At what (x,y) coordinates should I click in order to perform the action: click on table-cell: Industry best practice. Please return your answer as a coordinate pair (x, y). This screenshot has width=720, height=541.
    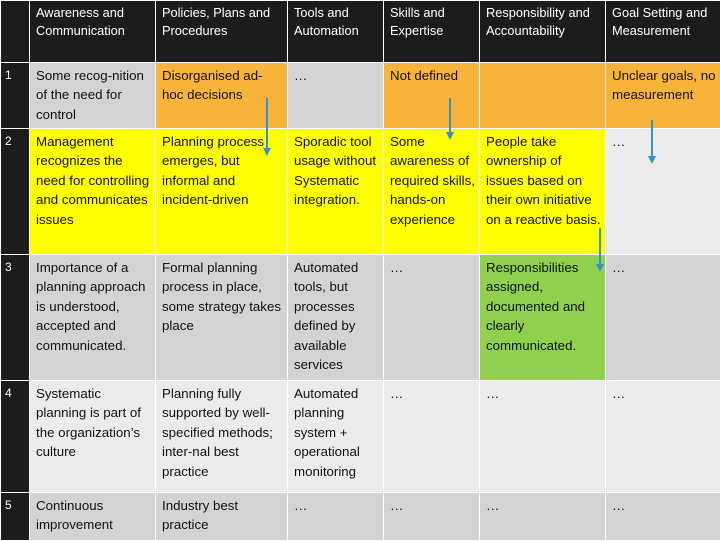
    Looking at the image, I should click on (222, 517).